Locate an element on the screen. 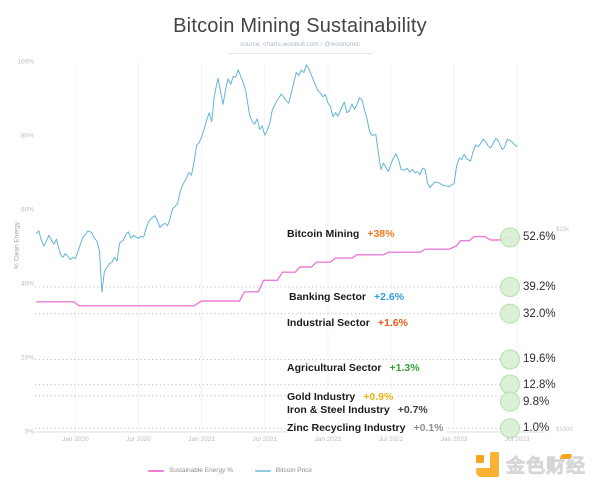 Image resolution: width=600 pixels, height=489 pixels. sector-delta: +2.6% is located at coordinates (389, 297).